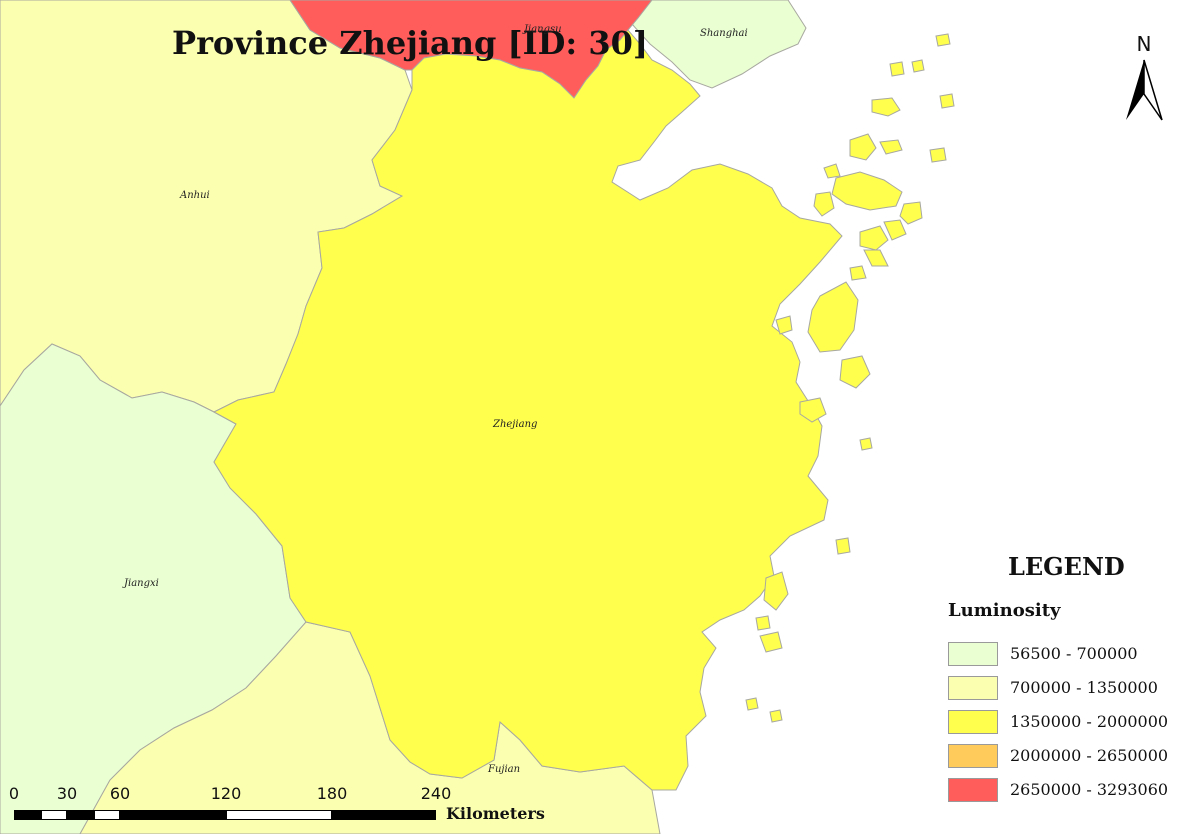 The width and height of the screenshot is (1191, 834). I want to click on legend-label: 700000 - 1350000, so click(1084, 687).